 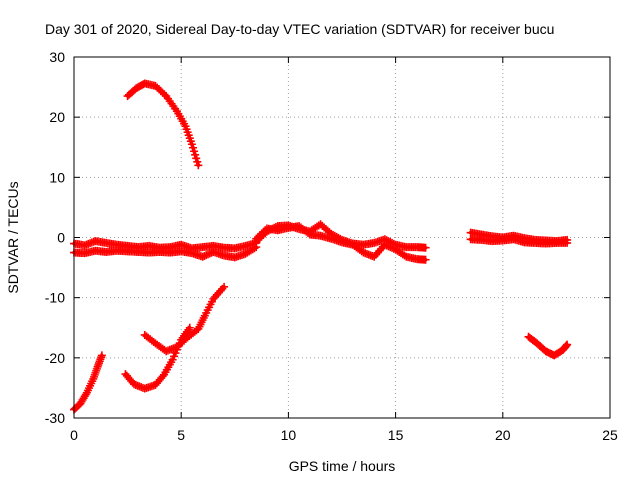 I want to click on series-arc-rising-morning, so click(x=88, y=382).